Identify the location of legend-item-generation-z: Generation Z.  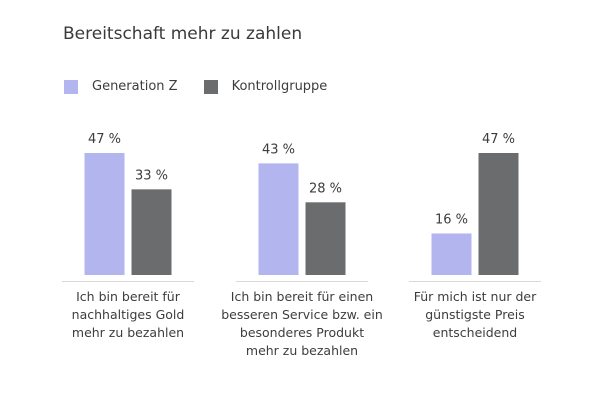
(121, 86).